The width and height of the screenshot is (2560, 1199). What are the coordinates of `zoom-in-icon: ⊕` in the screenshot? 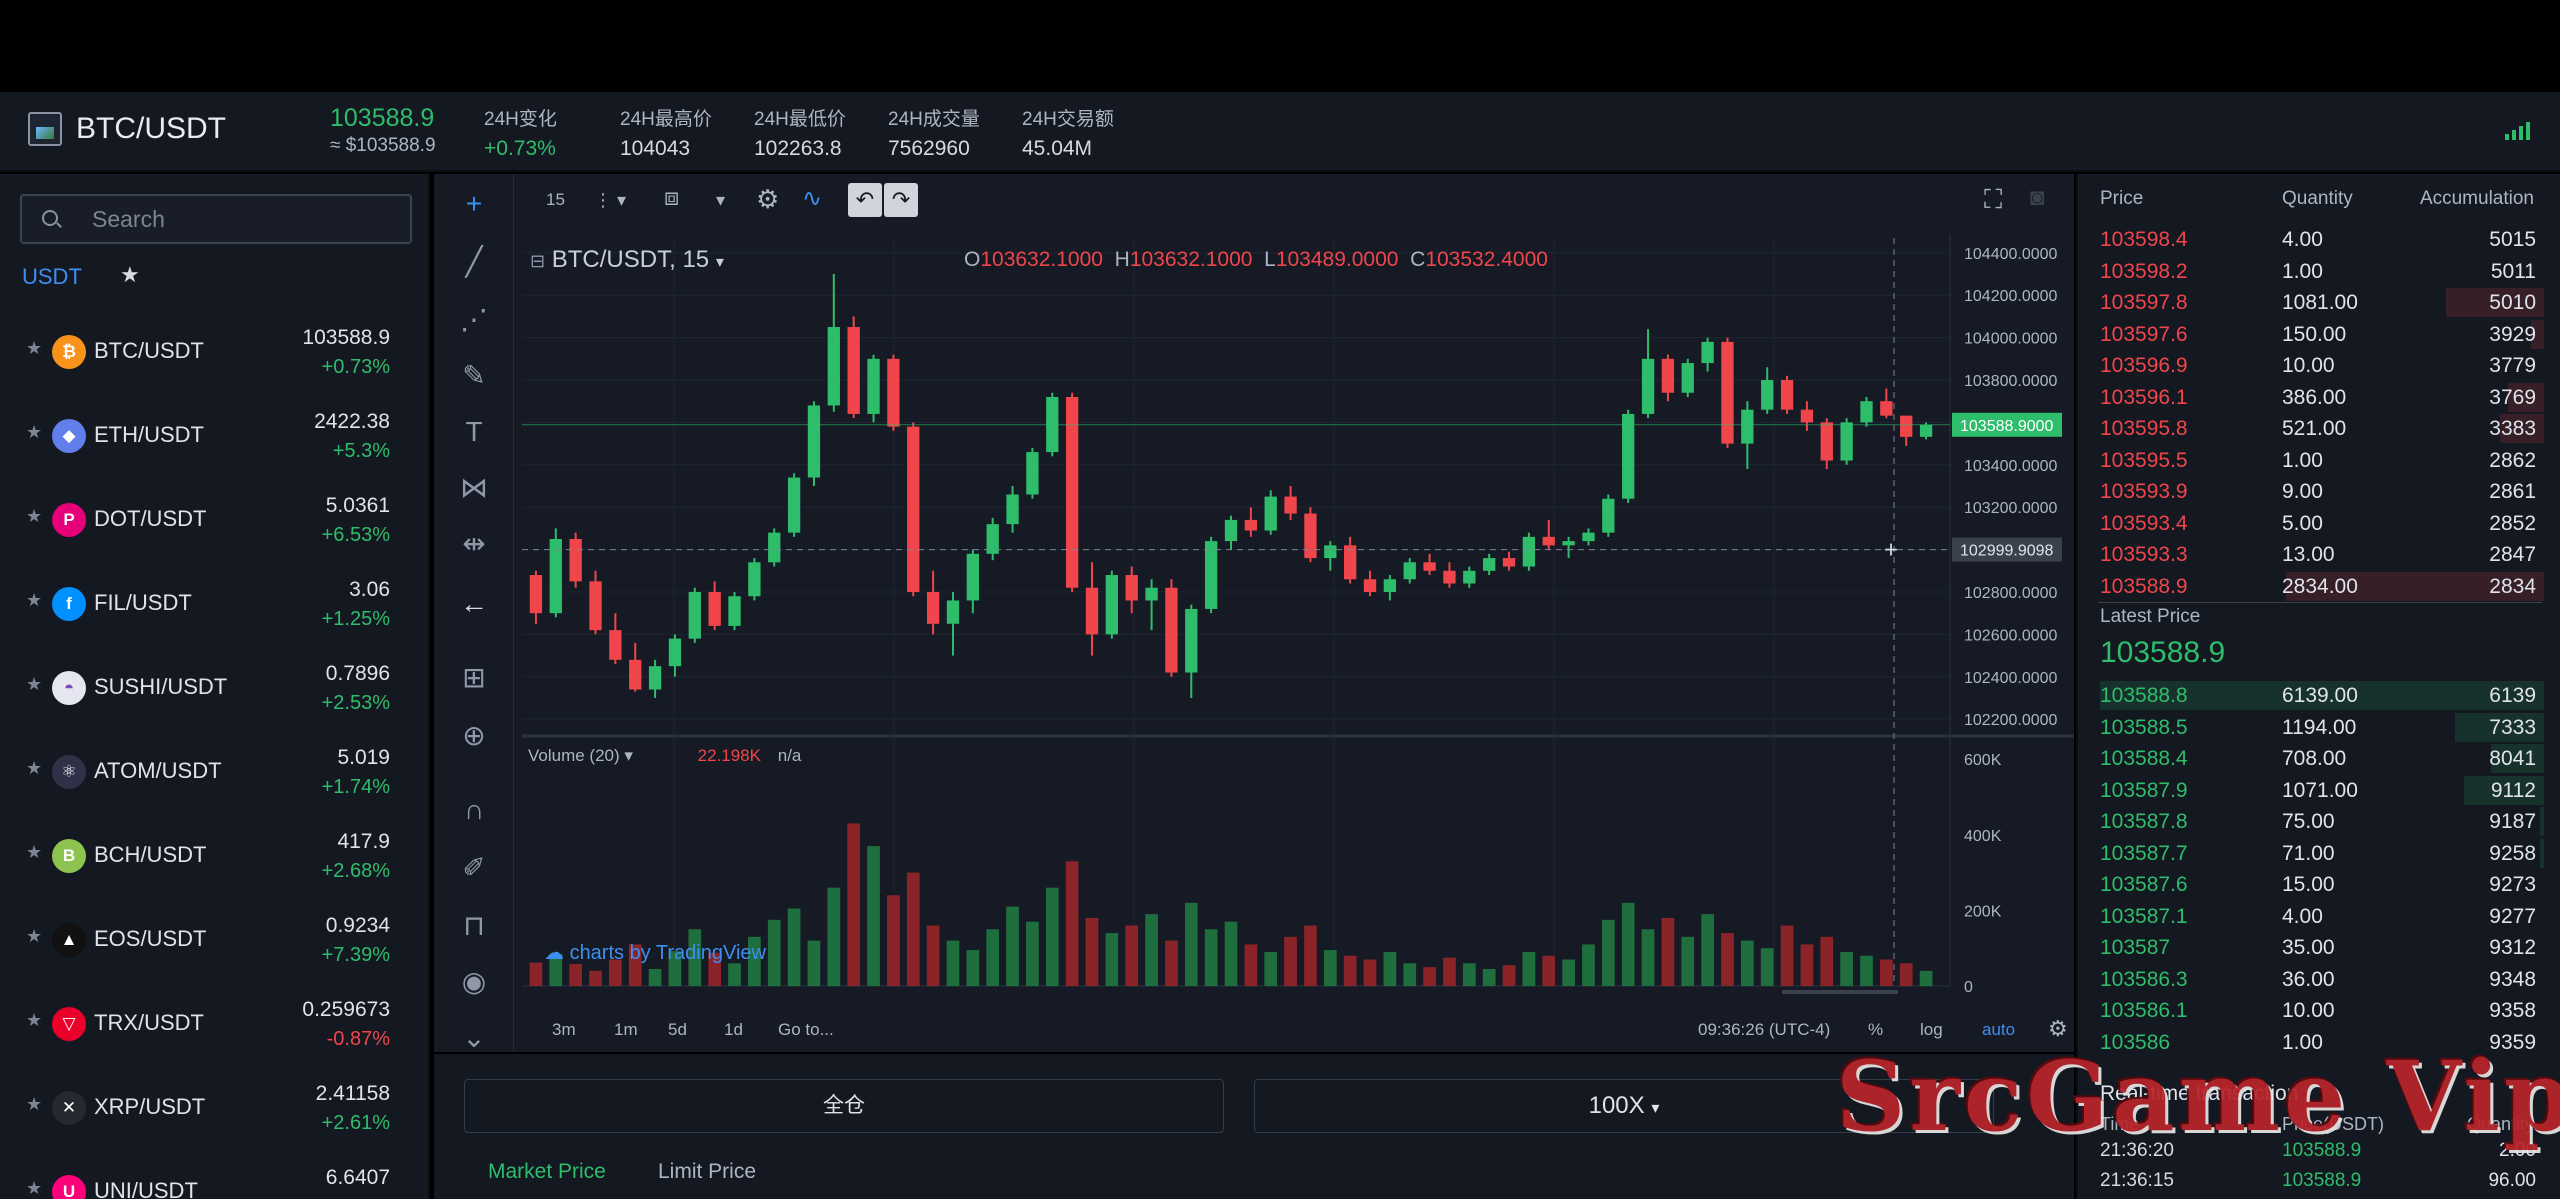 It's located at (474, 735).